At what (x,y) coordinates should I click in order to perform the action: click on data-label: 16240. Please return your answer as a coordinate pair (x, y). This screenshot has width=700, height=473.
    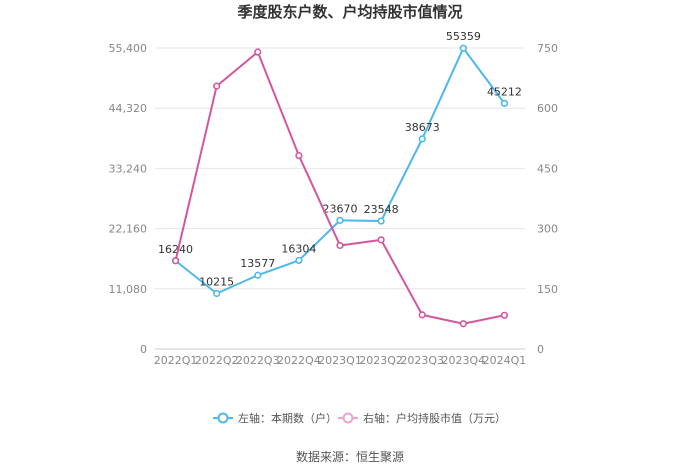
    Looking at the image, I should click on (175, 249).